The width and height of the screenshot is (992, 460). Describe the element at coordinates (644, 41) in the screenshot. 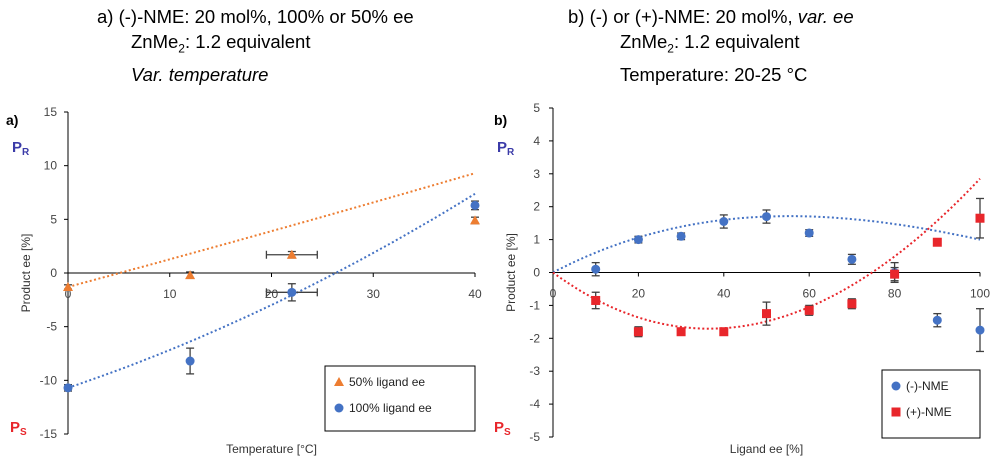

I see `header-b-reagent: ZnMe` at that location.